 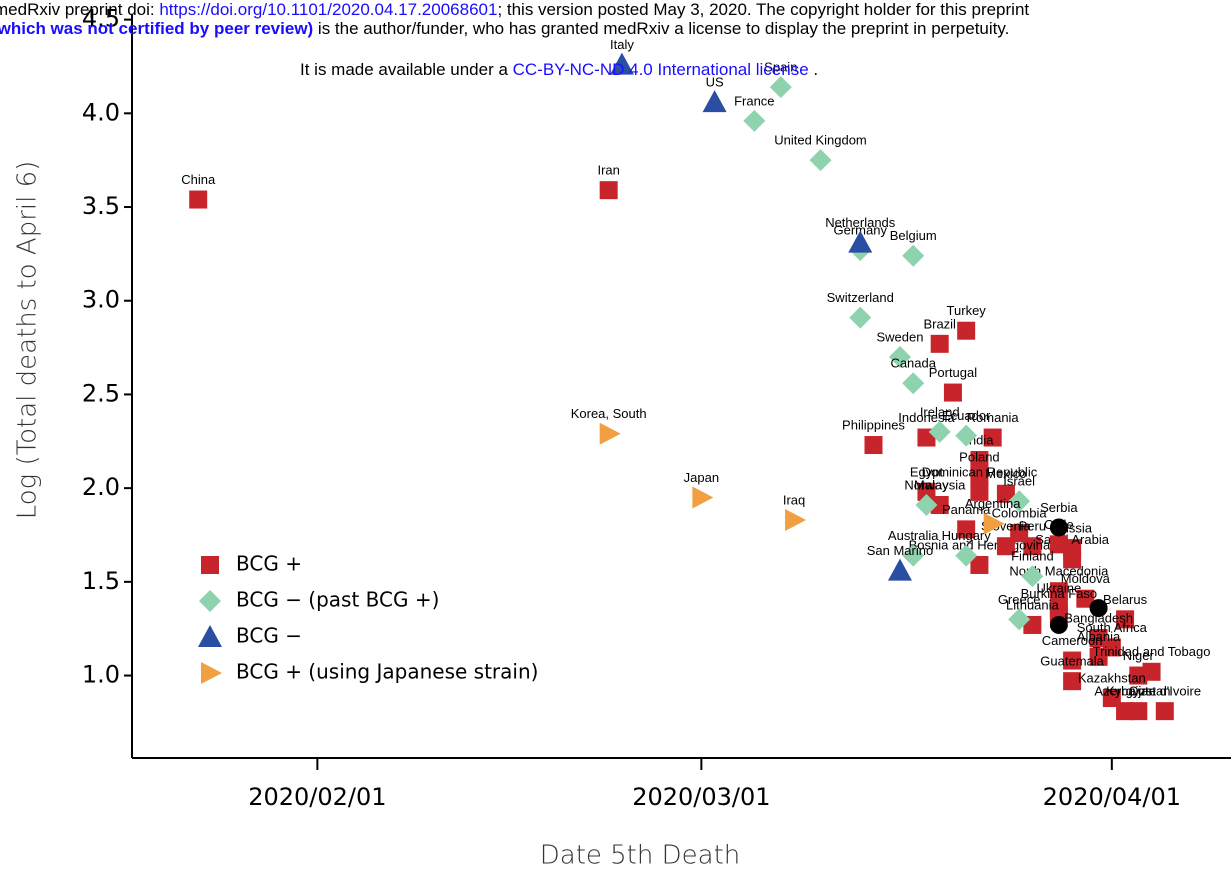 I want to click on y-tick-label: 2.5, so click(x=101, y=393).